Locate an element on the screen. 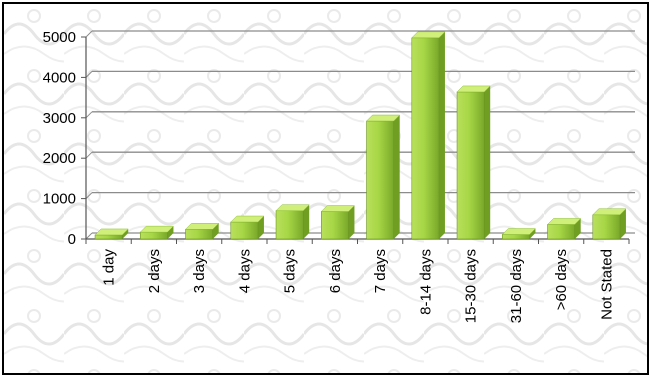  x-tick-label: 7 days is located at coordinates (380, 271).